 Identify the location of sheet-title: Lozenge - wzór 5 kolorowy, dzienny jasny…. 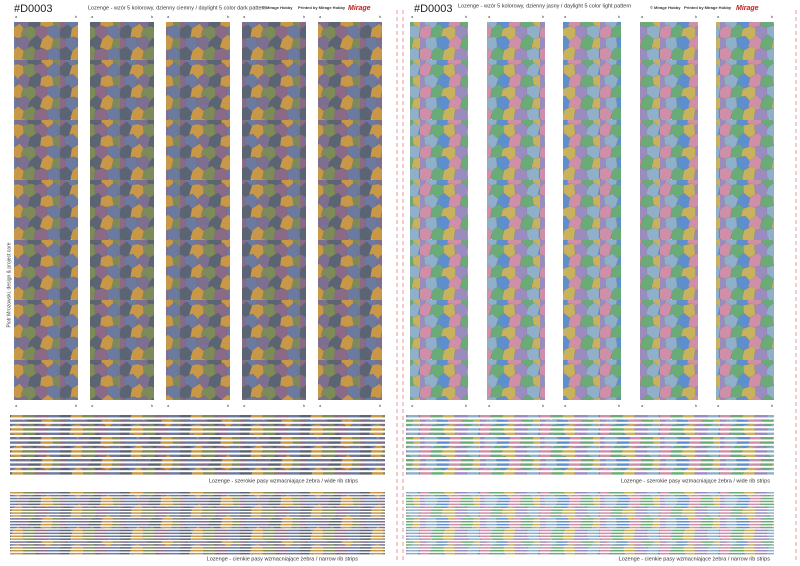
(544, 6).